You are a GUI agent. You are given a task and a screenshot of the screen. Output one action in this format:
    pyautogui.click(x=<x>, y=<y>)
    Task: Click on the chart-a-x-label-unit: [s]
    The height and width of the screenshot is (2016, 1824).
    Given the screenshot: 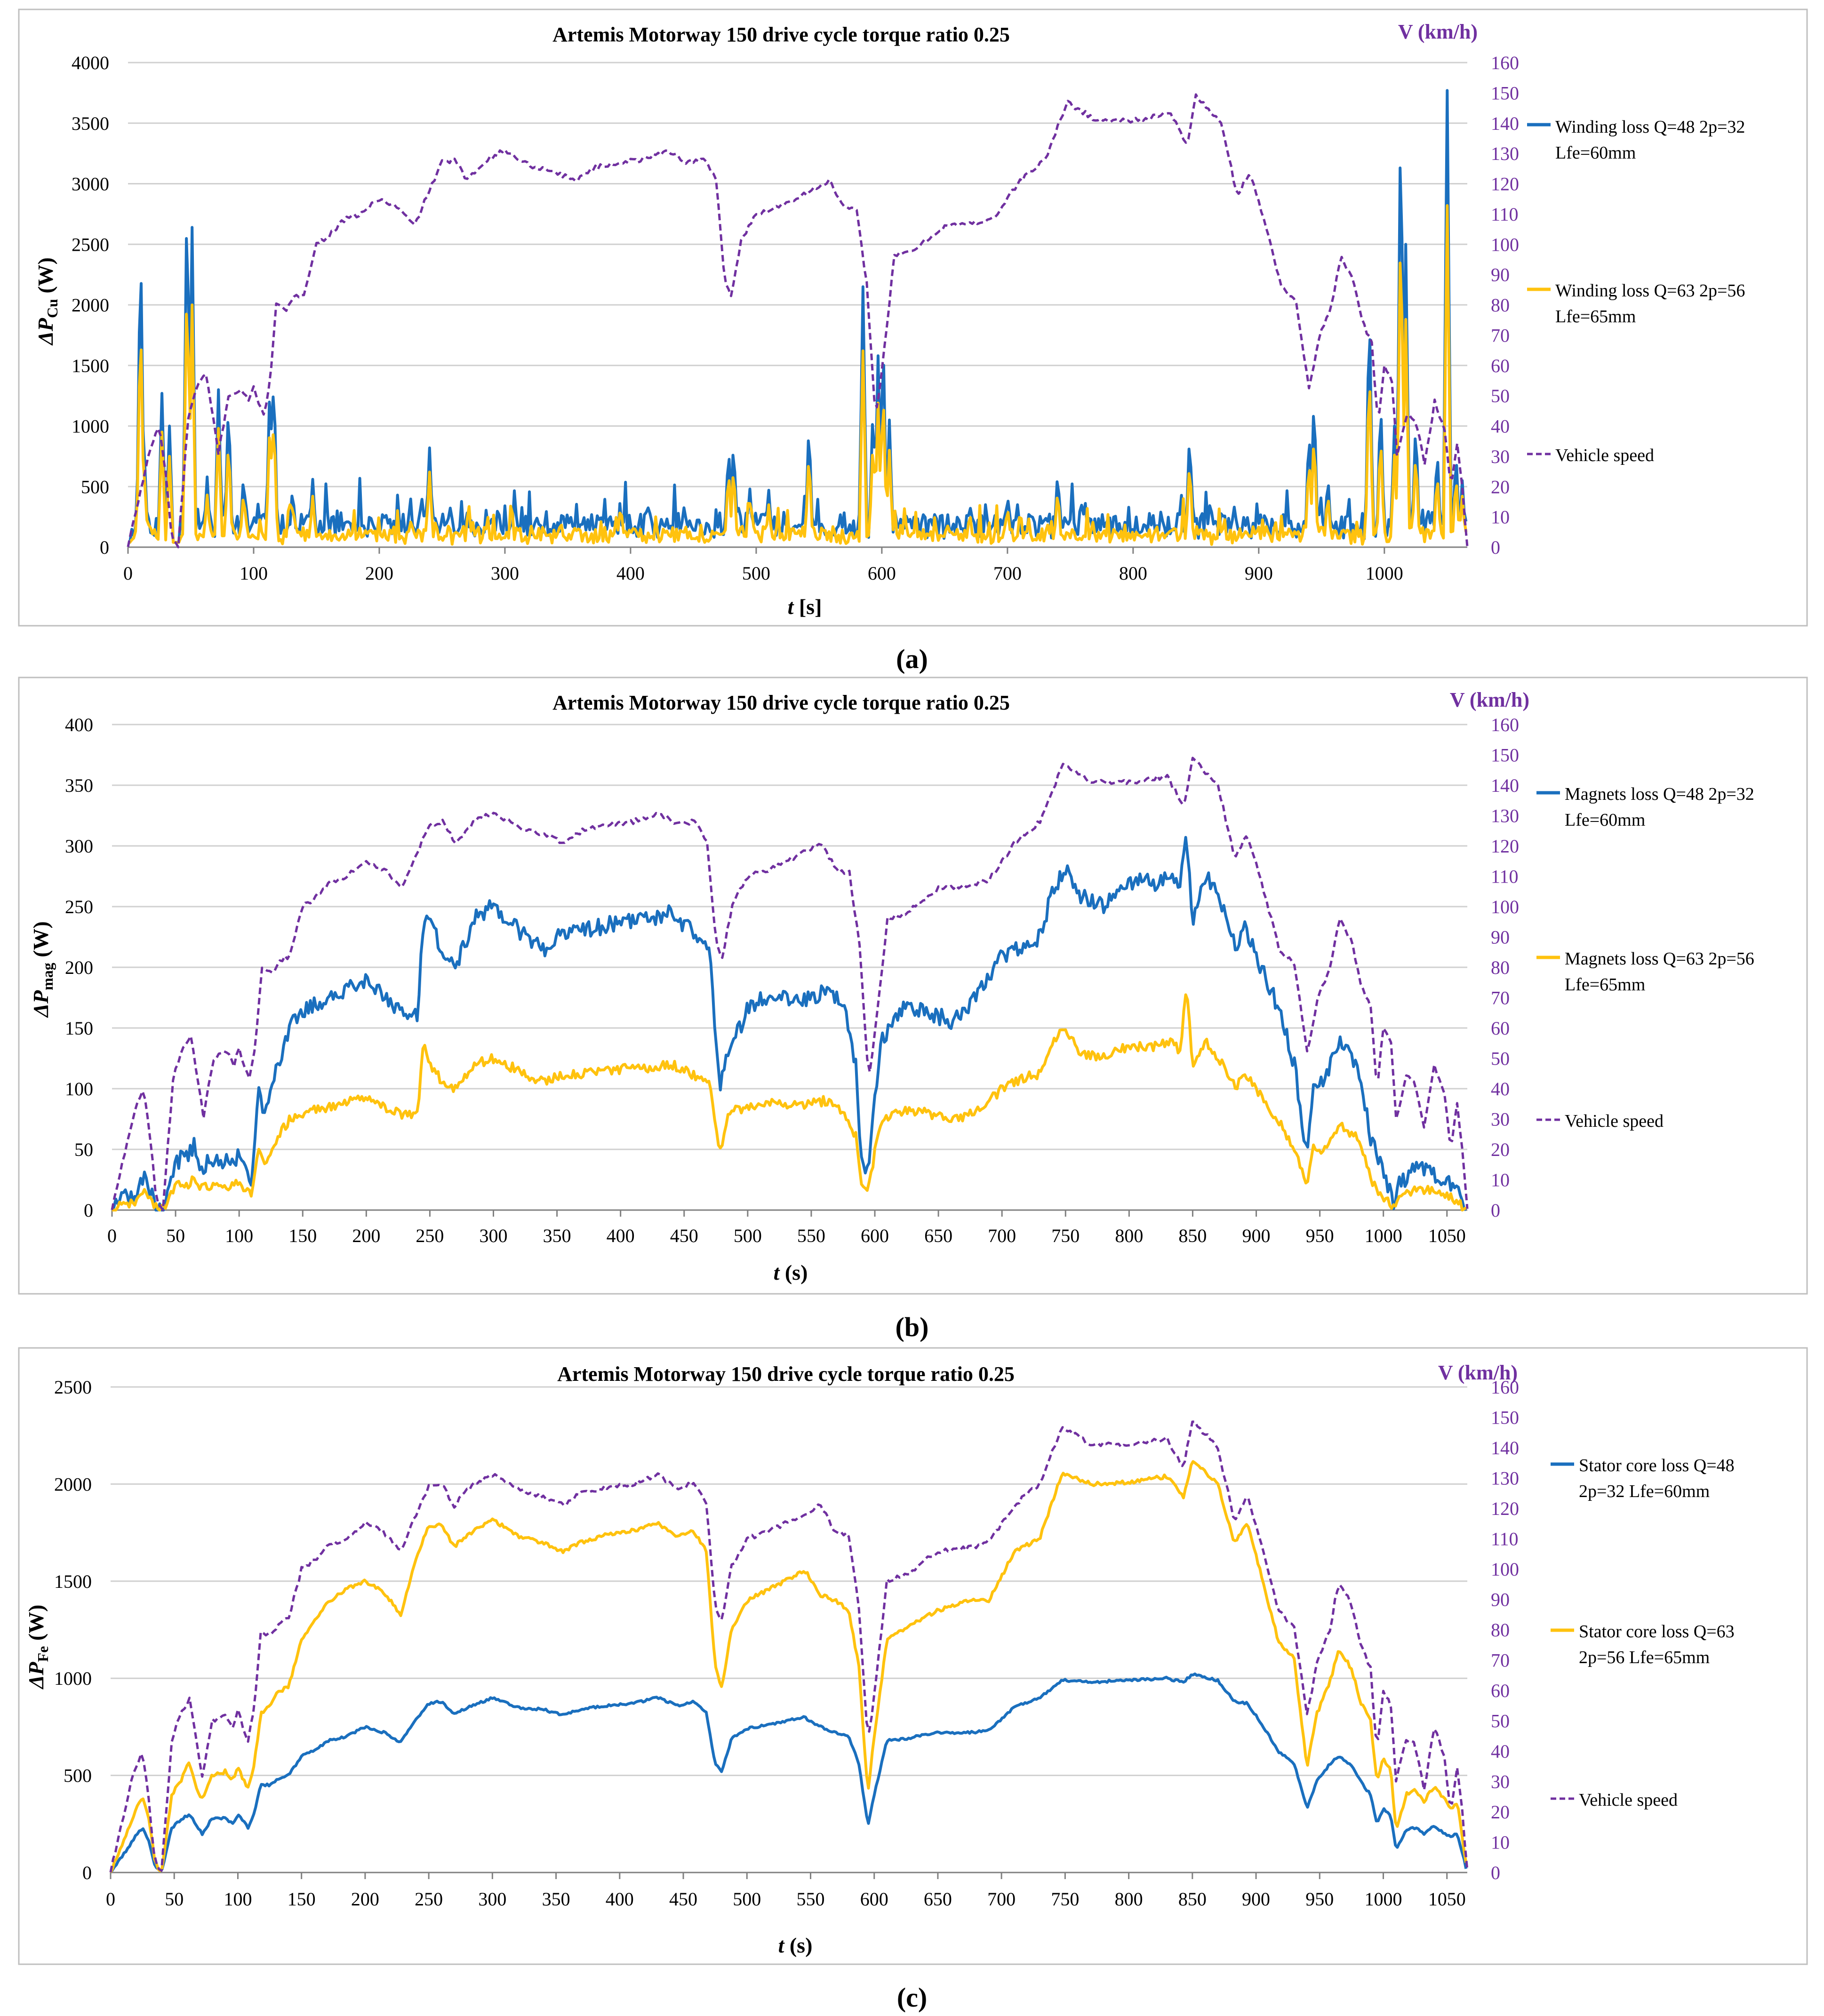 What is the action you would take?
    pyautogui.click(x=807, y=607)
    